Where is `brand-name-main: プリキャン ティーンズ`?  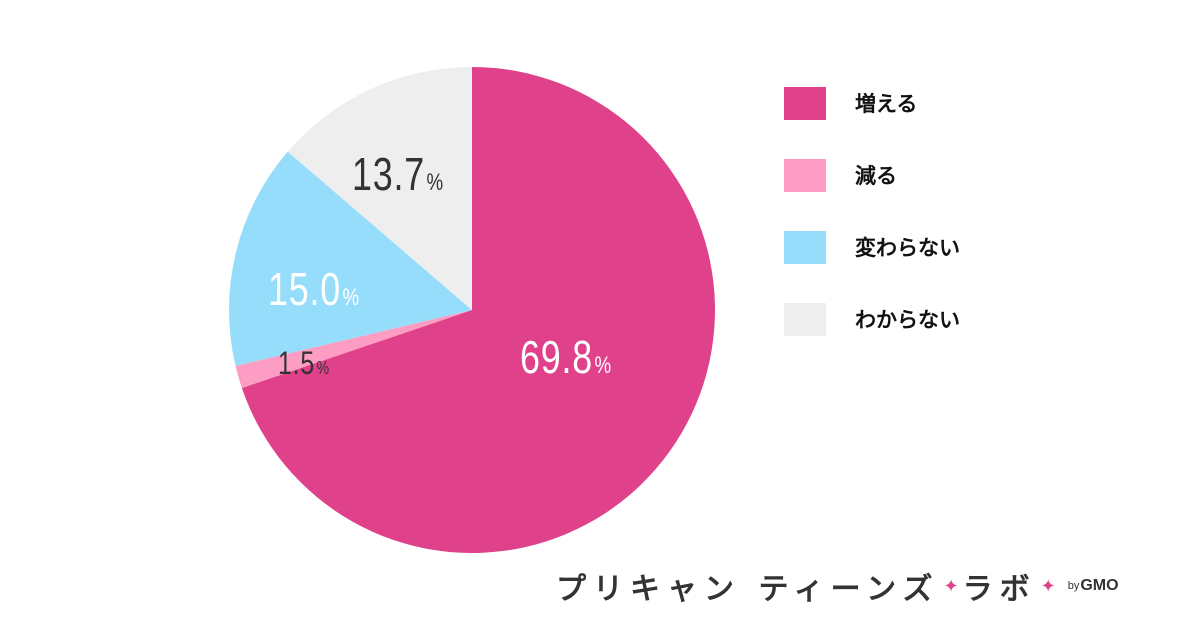 brand-name-main: プリキャン ティーンズ is located at coordinates (748, 589).